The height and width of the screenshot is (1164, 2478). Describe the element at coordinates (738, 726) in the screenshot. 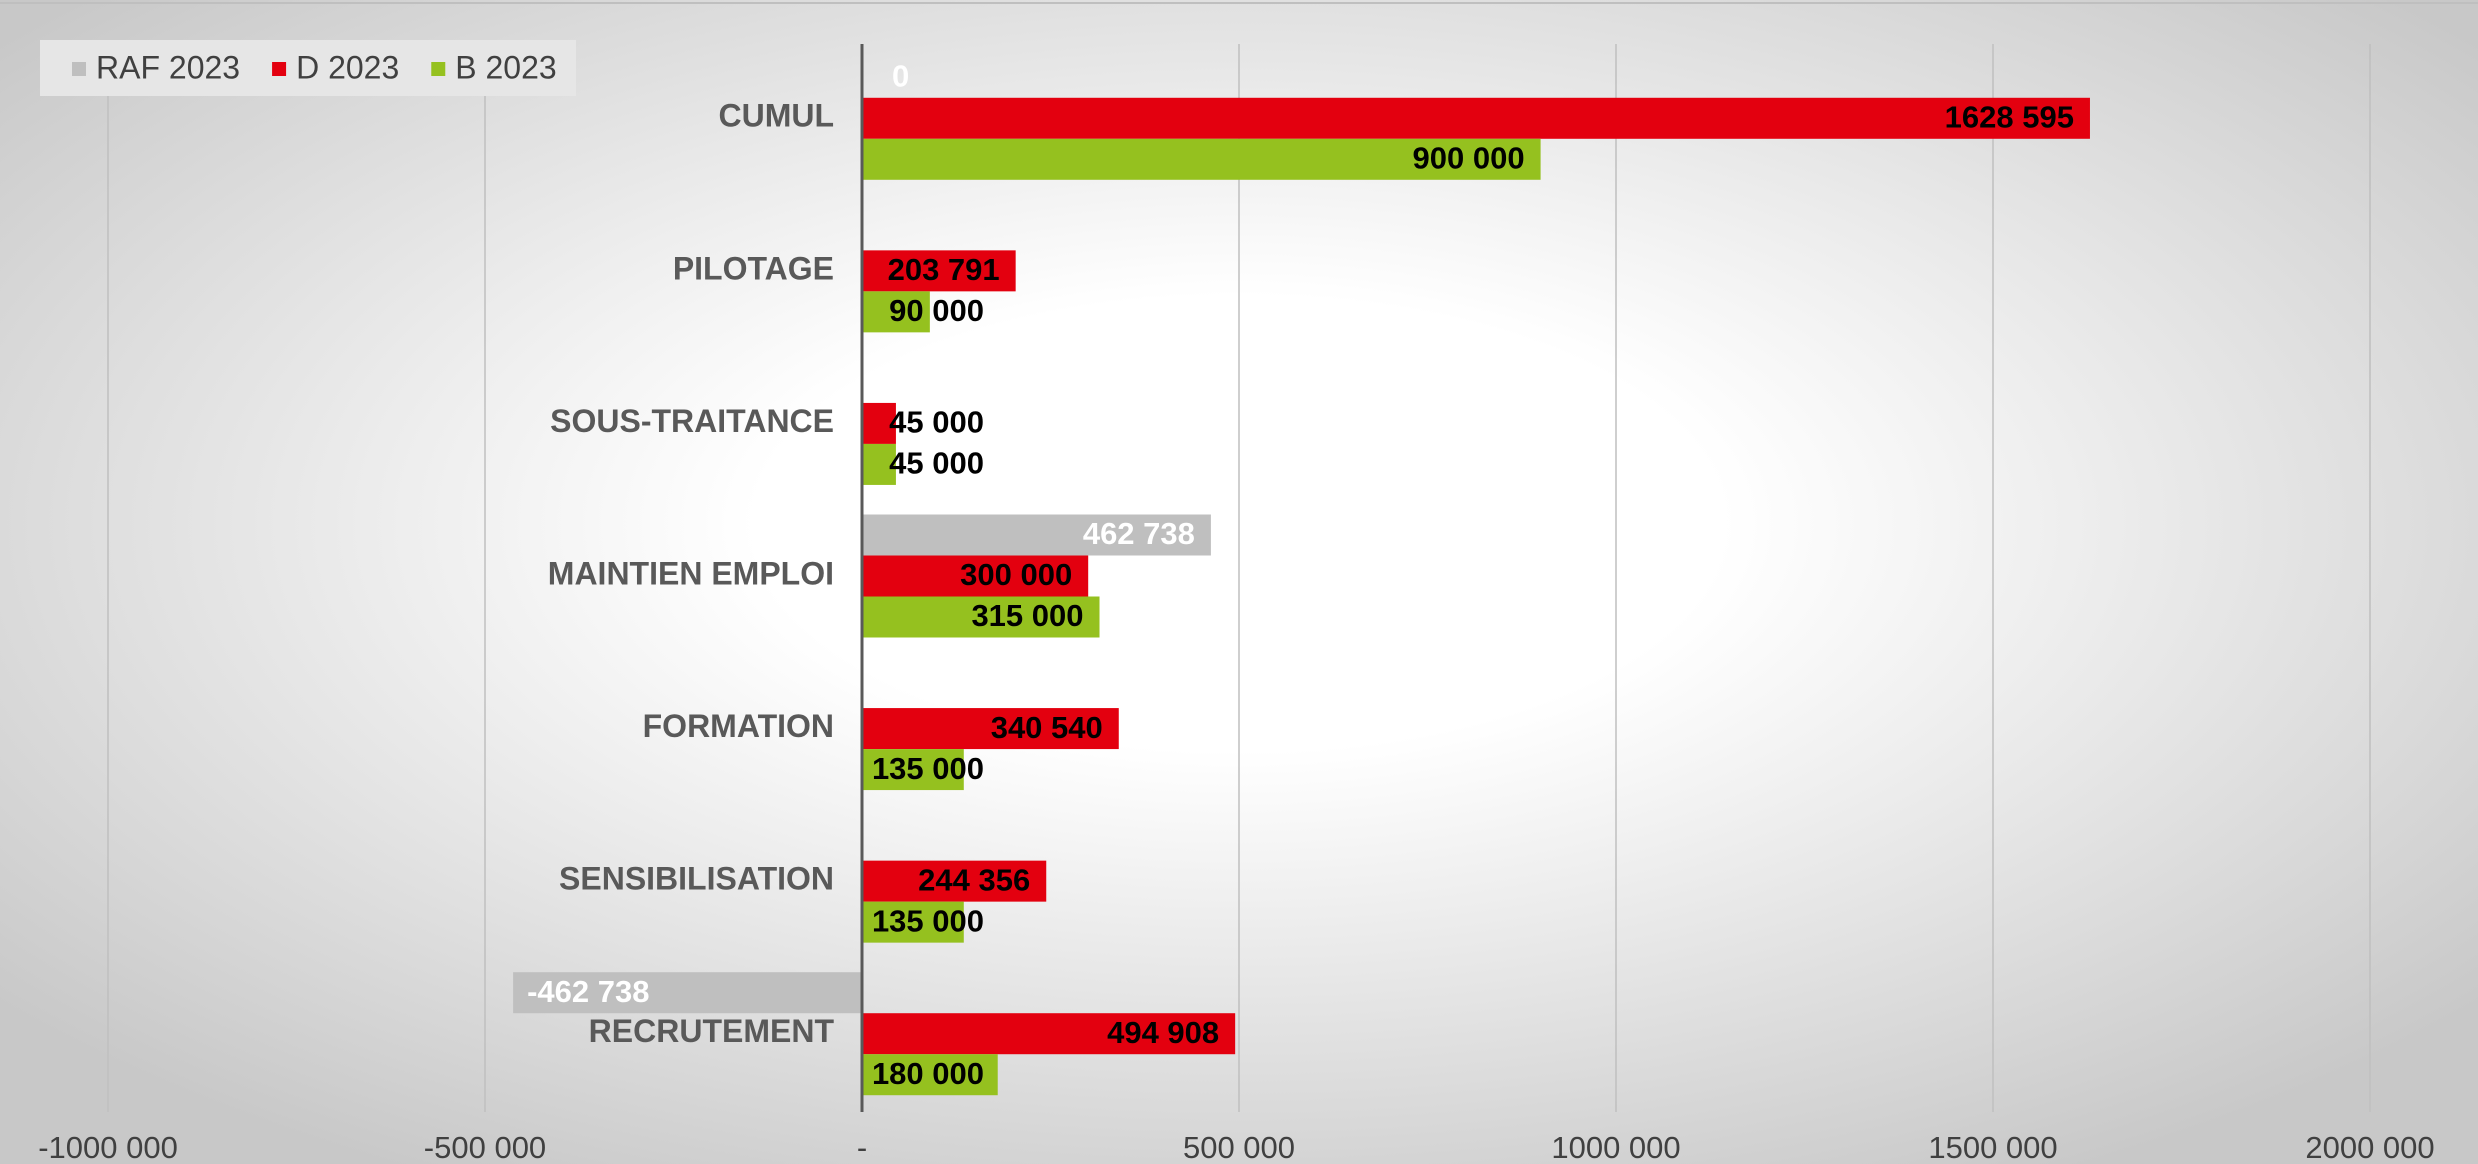

I see `category-label: FORMATION` at that location.